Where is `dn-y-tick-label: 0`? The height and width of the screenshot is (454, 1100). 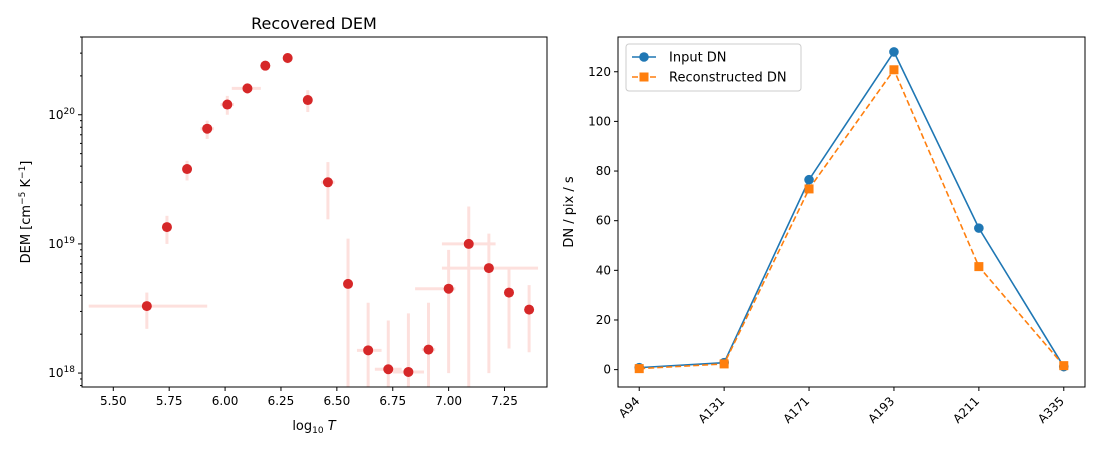
dn-y-tick-label: 0 is located at coordinates (607, 370).